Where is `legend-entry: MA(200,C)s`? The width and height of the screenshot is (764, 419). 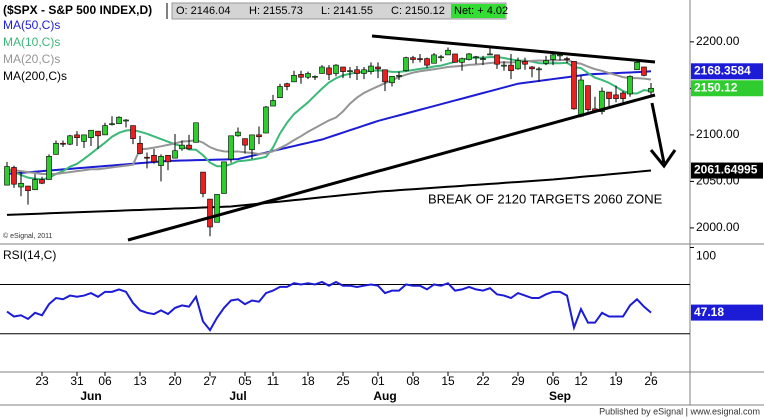 legend-entry: MA(200,C)s is located at coordinates (35, 76).